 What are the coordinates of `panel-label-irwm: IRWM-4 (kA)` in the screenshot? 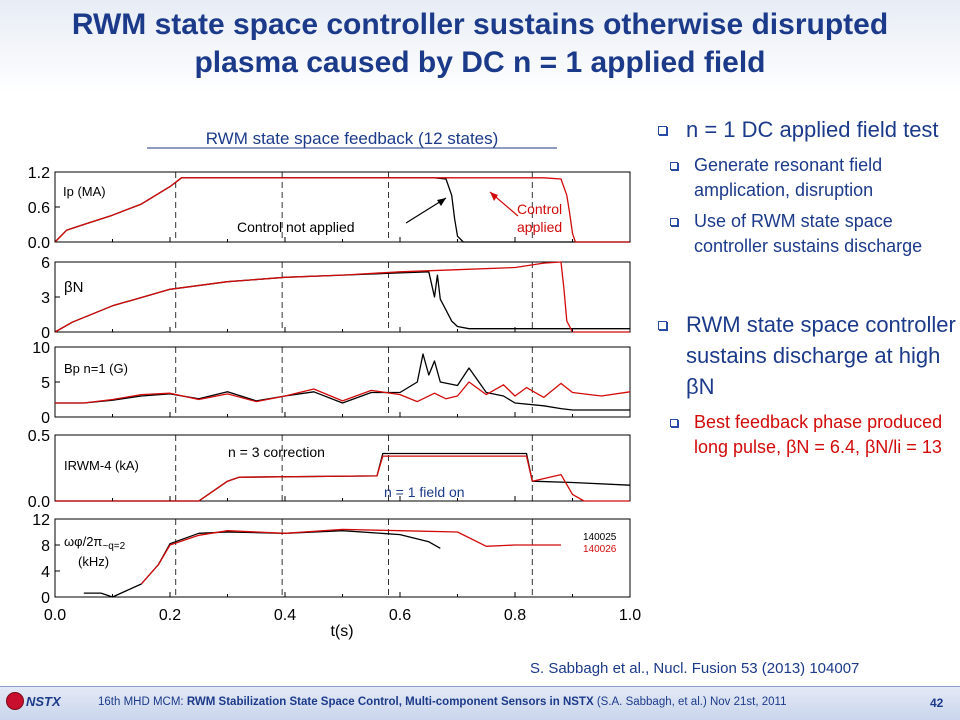 It's located at (101, 465).